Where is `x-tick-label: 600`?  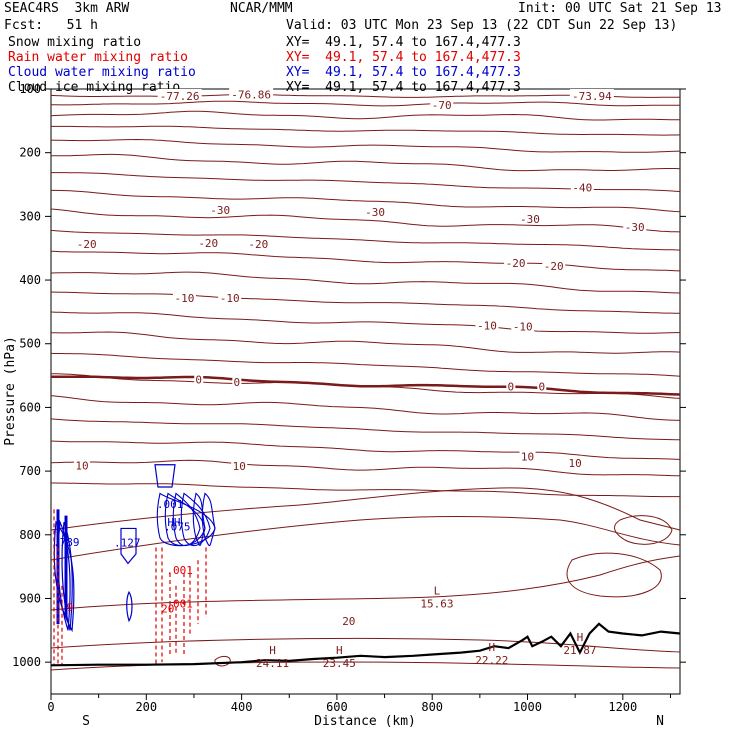 x-tick-label: 600 is located at coordinates (337, 707).